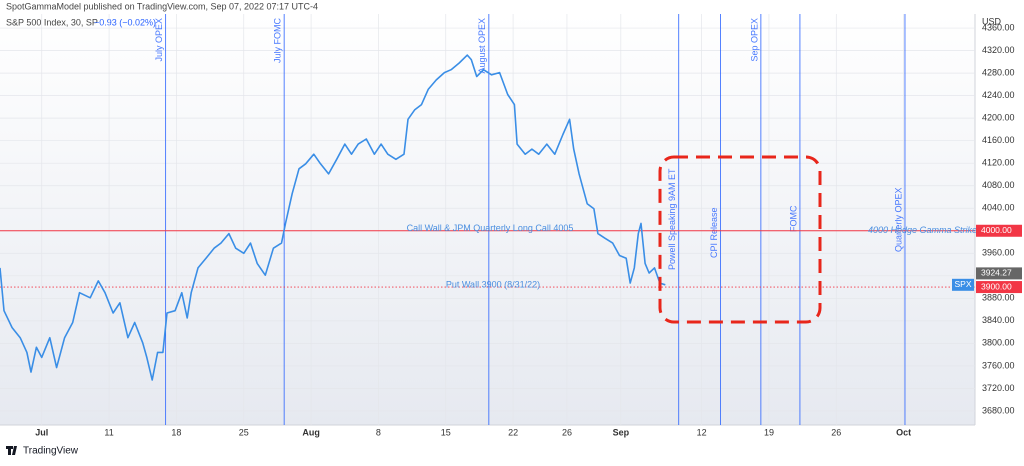  I want to click on event-label: Quarterly OPEX, so click(898, 219).